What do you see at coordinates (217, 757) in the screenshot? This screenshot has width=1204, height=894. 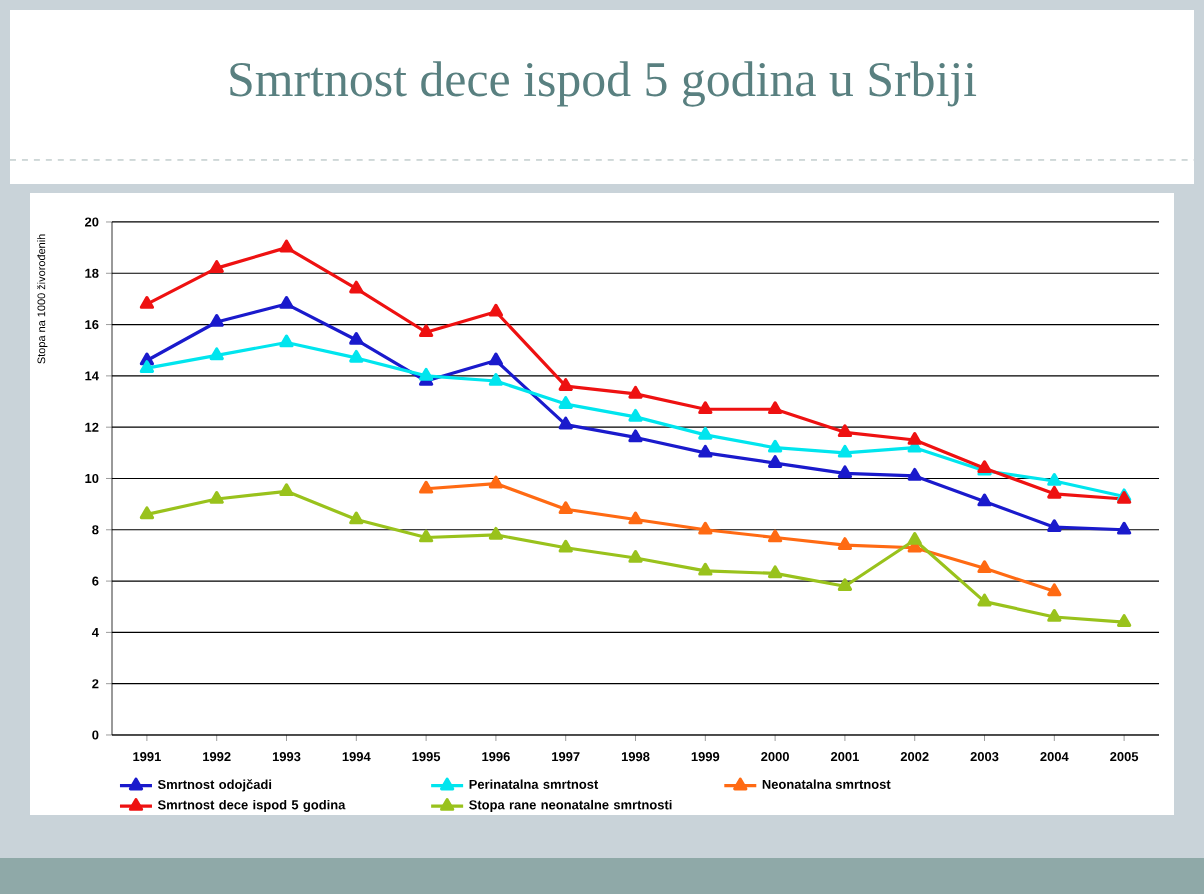 I see `x-tick-label: 1992` at bounding box center [217, 757].